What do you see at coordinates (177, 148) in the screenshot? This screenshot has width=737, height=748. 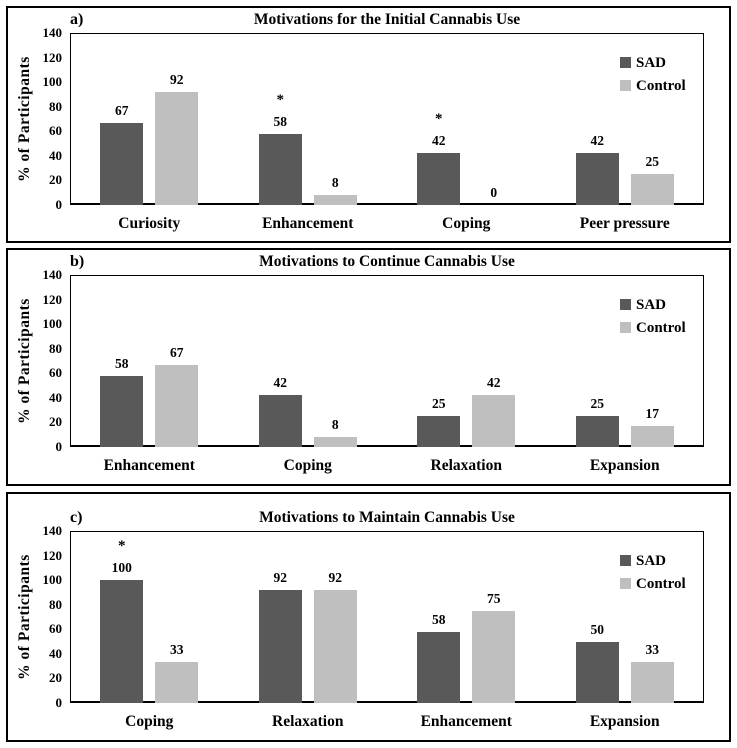 I see `bar-control-curiosity` at bounding box center [177, 148].